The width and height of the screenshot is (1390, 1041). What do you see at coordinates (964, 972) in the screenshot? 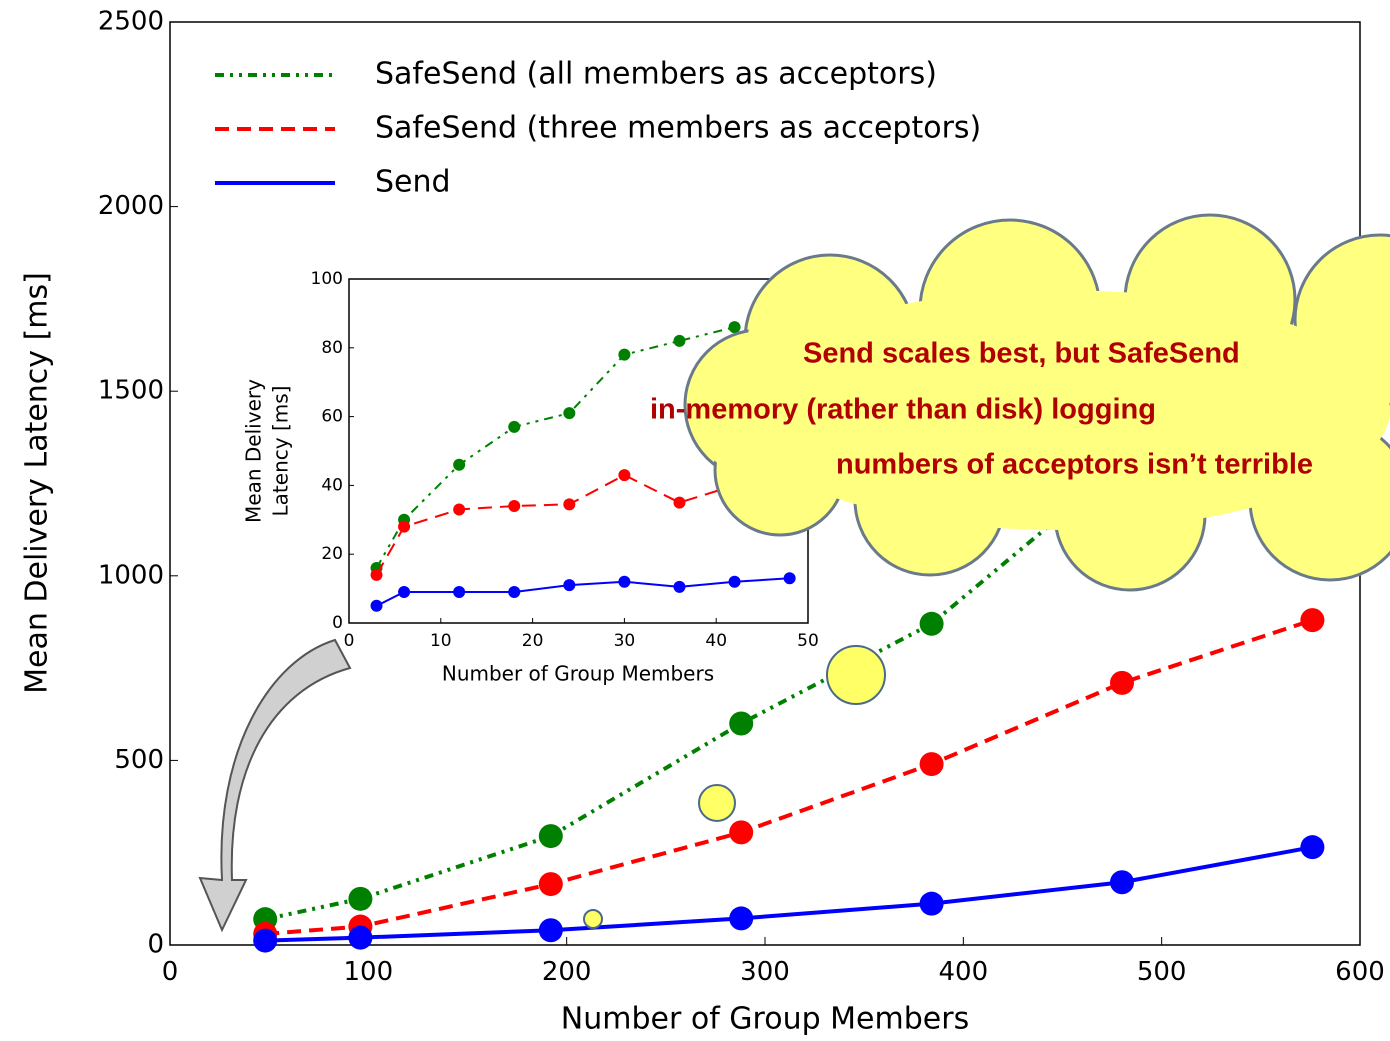
I see `x-tick-label: 400` at bounding box center [964, 972].